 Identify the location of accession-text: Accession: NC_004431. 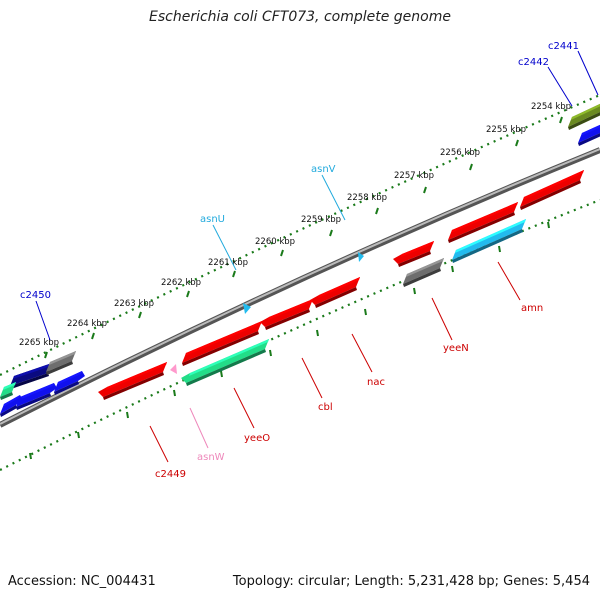
(82, 581).